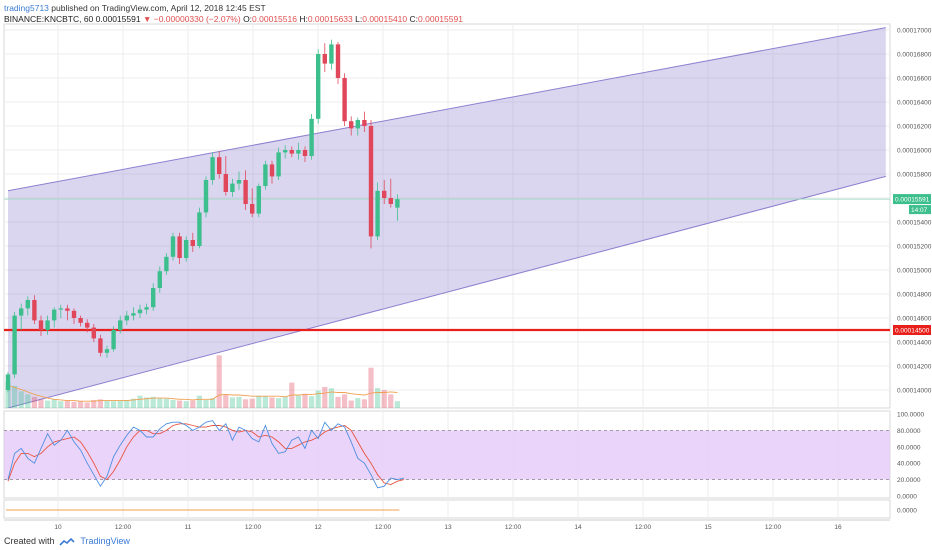 The width and height of the screenshot is (932, 550). I want to click on price-tick-label: 0.00016800, so click(914, 55).